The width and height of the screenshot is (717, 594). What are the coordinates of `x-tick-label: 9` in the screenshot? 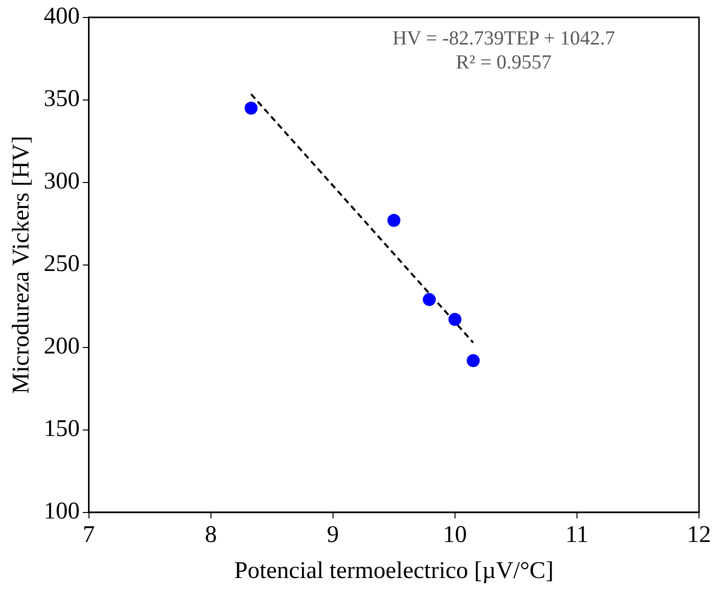 It's located at (332, 535).